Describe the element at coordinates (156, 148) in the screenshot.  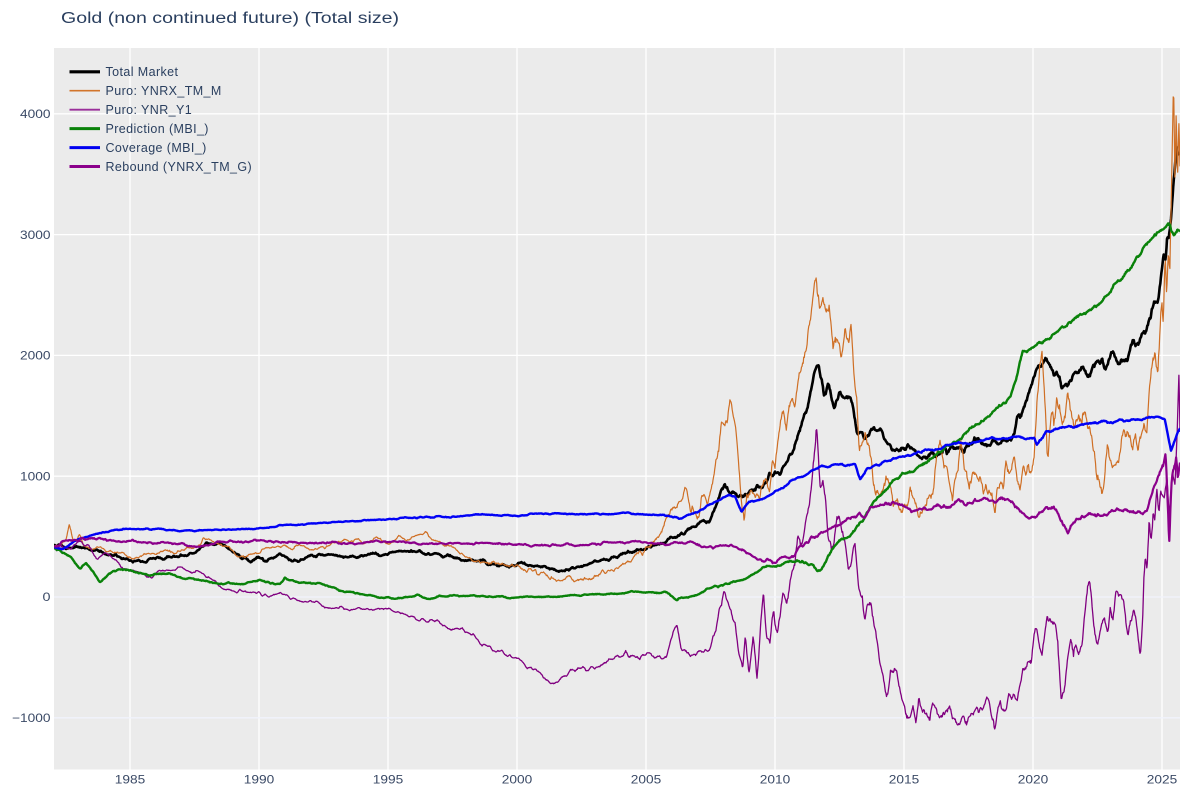
I see `svg-text: Coverage (MBI_)` at that location.